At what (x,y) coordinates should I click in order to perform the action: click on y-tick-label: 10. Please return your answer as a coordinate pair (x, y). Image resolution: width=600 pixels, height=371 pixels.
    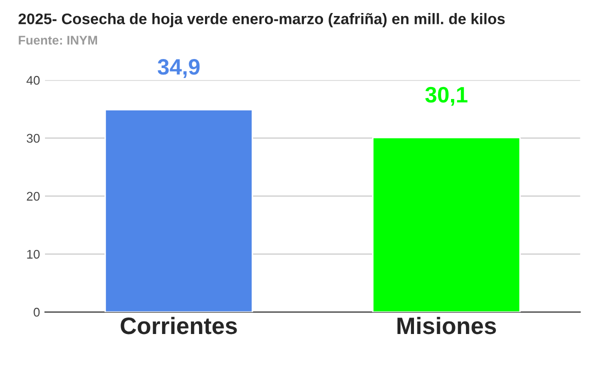
    Looking at the image, I should click on (33, 254).